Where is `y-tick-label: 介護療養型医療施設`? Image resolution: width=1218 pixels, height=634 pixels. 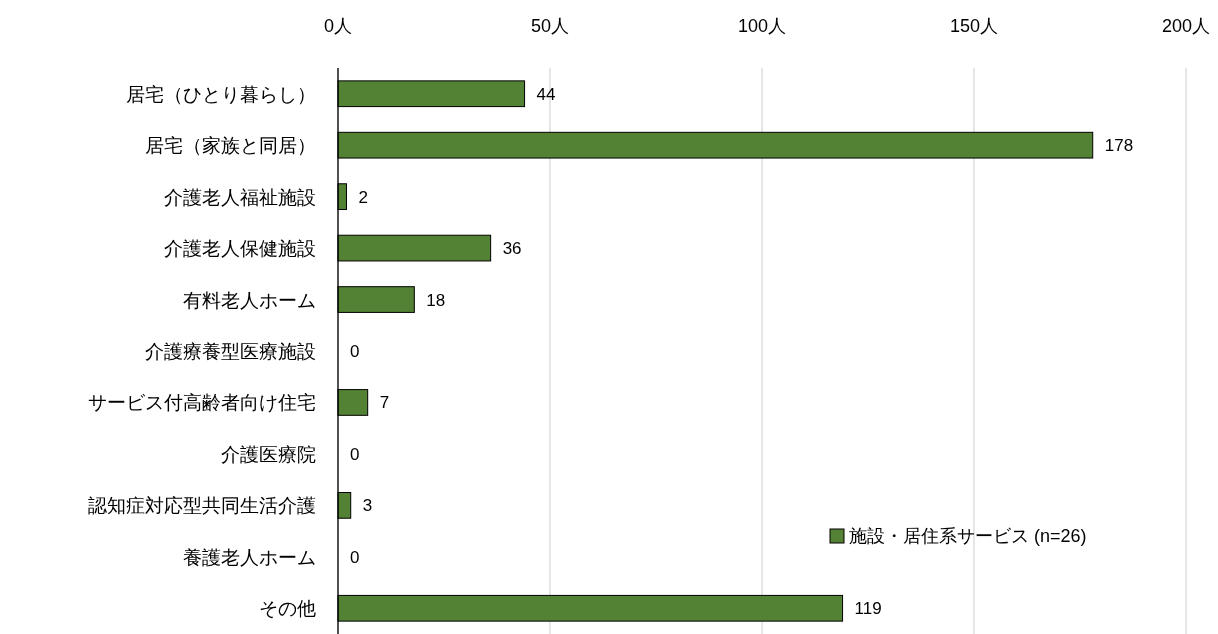 y-tick-label: 介護療養型医療施設 is located at coordinates (230, 351).